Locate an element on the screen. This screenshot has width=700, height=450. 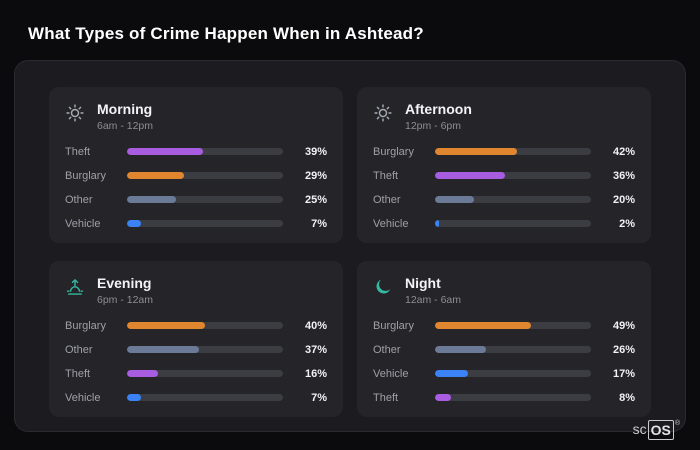
bar-rows: Burglary 42% Theft 36% Other 20% Vehicle 2% is located at coordinates (504, 187).